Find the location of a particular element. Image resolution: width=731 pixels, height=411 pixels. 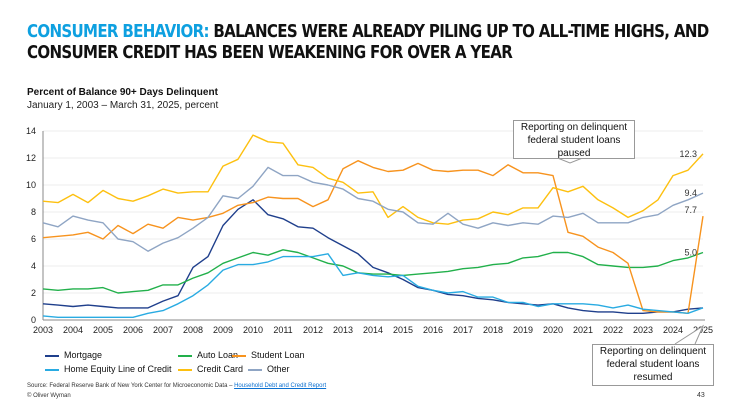

legend-label: Other is located at coordinates (278, 369).